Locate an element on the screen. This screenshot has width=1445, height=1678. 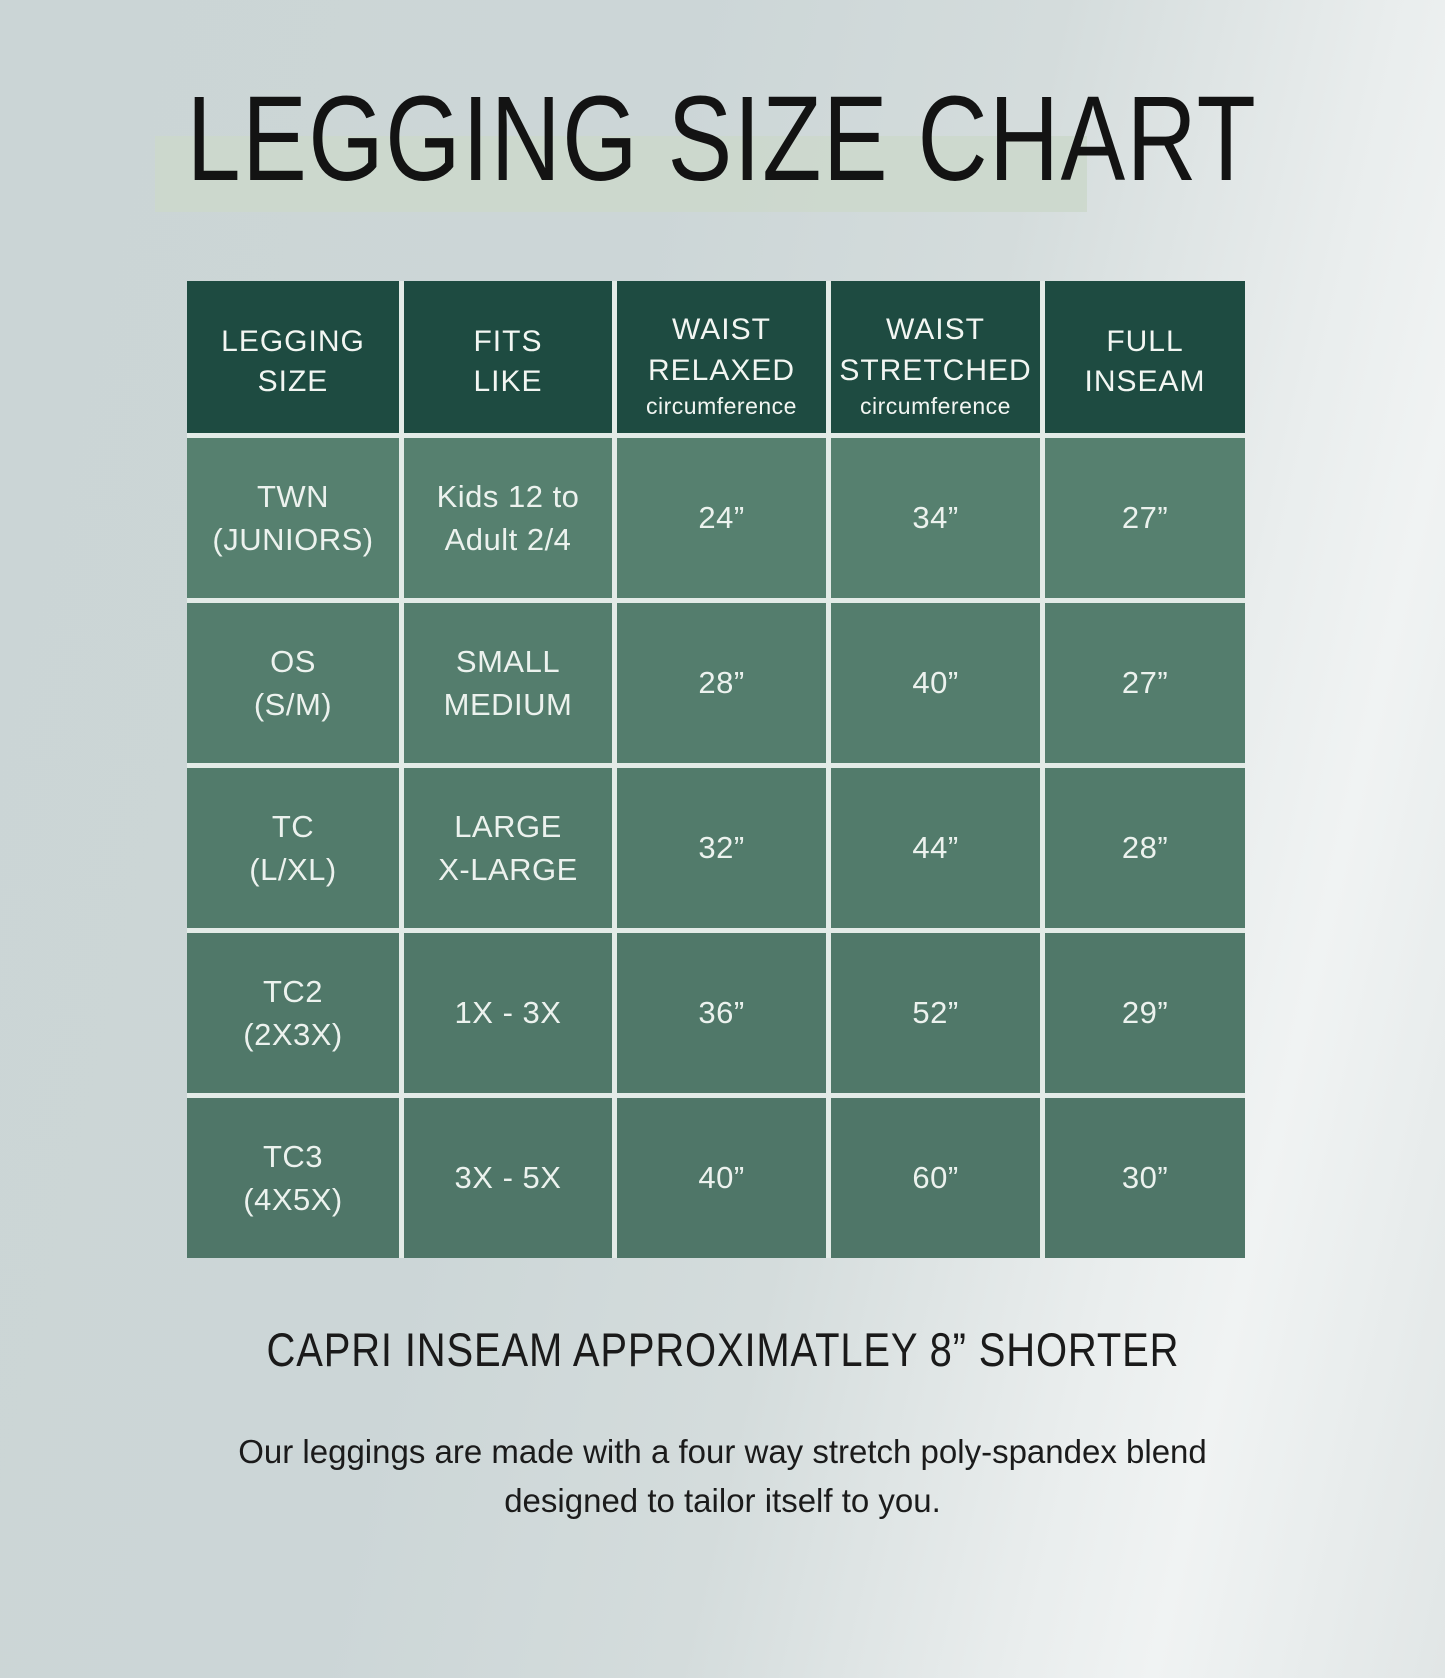
title-highlight-band is located at coordinates (621, 174).